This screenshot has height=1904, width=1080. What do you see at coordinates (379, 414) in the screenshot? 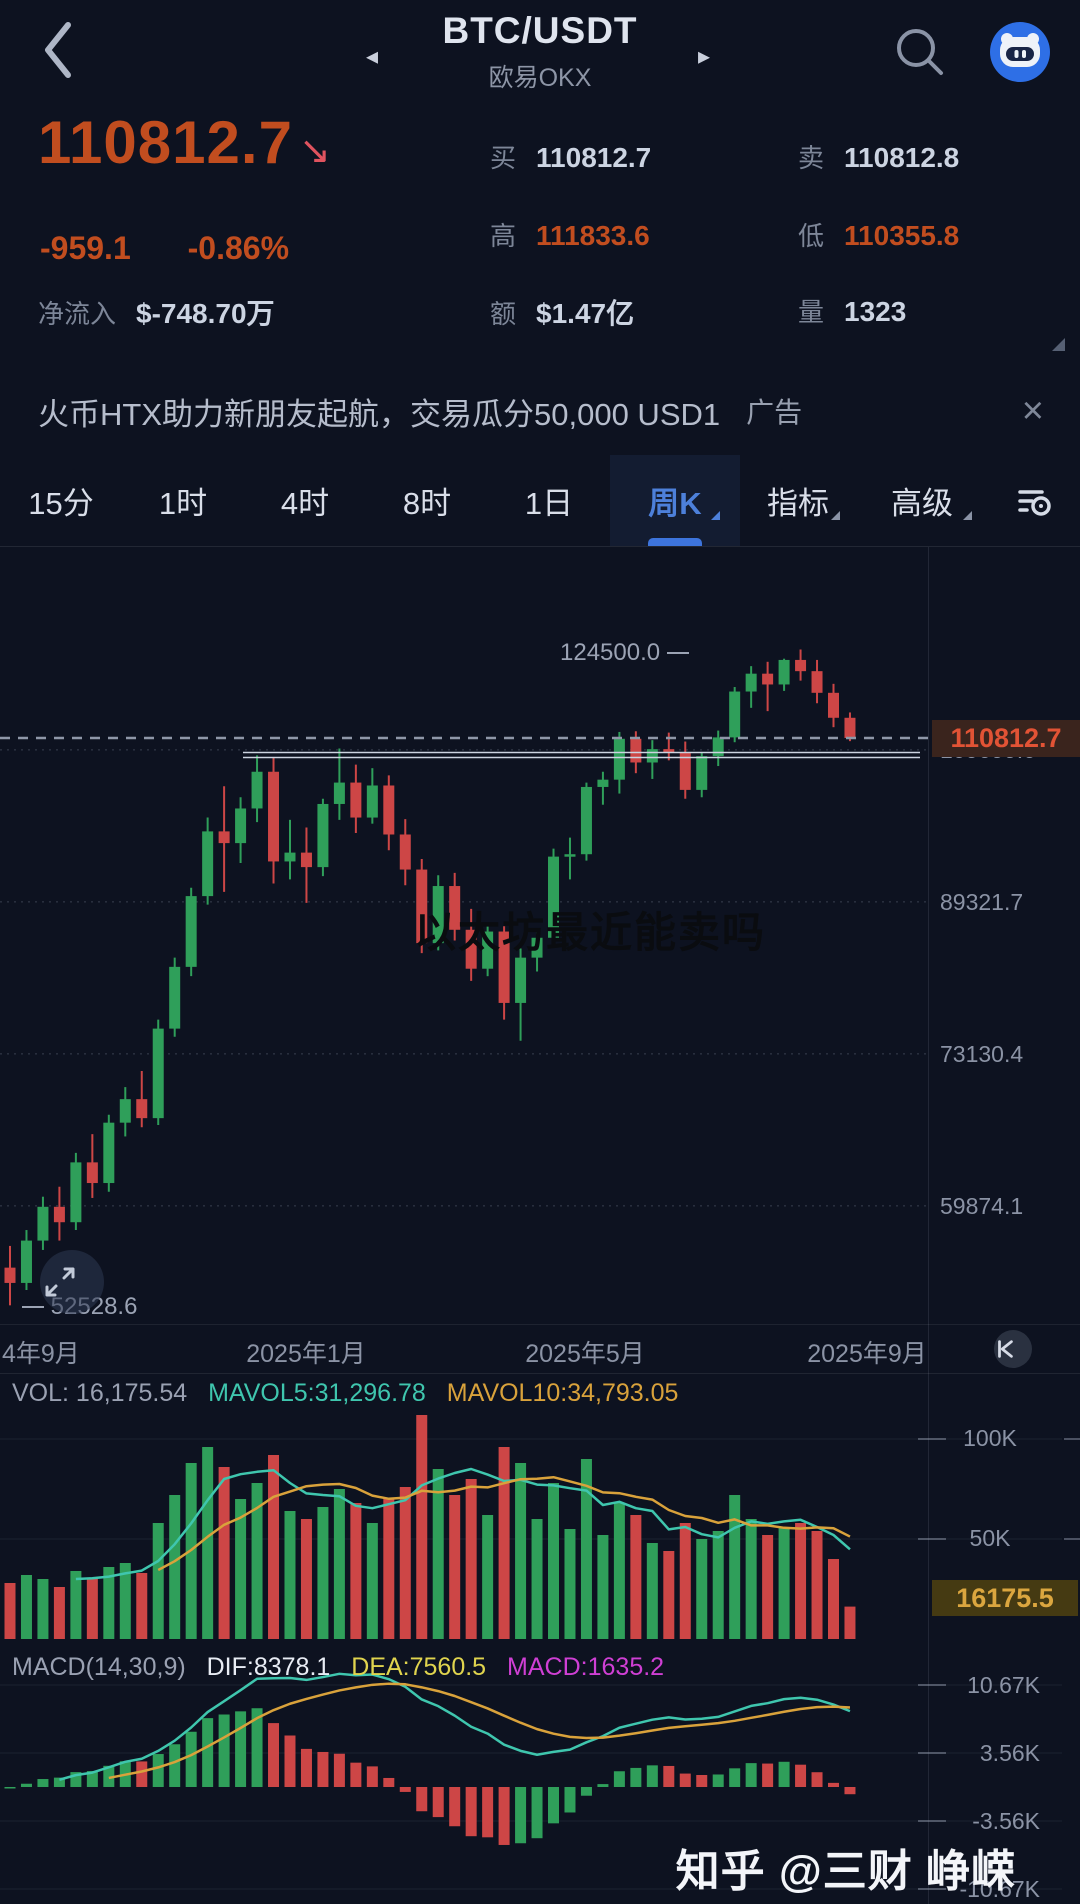
I see `ad-text: 火币HTX助力新朋友起航，交易瓜分50,000 USD1` at bounding box center [379, 414].